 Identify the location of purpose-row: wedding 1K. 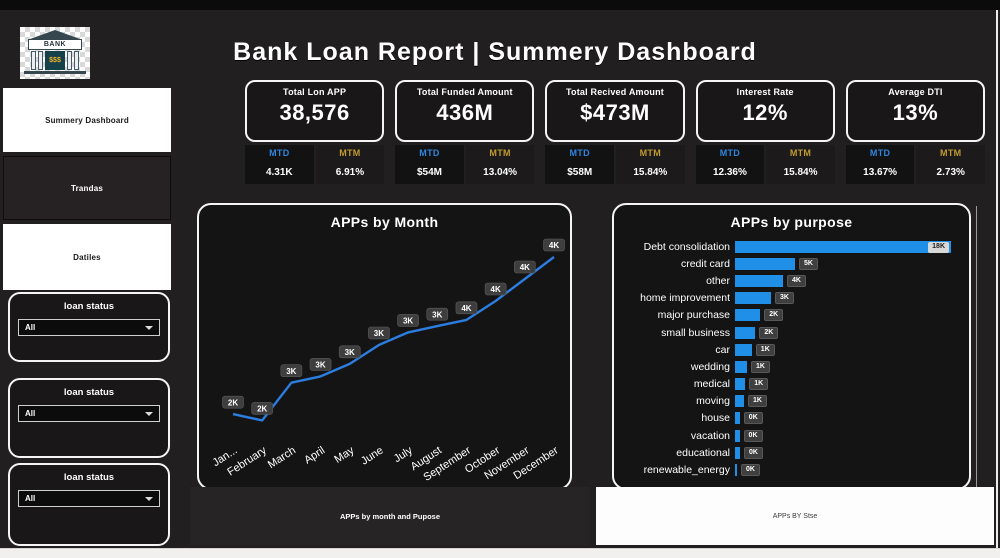
(791, 366).